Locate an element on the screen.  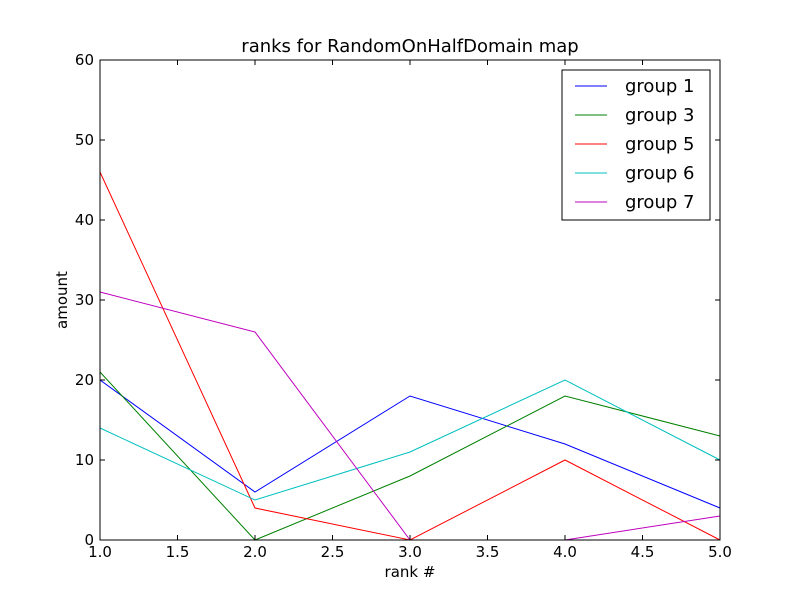
x-tick-label: 3.0 is located at coordinates (410, 552).